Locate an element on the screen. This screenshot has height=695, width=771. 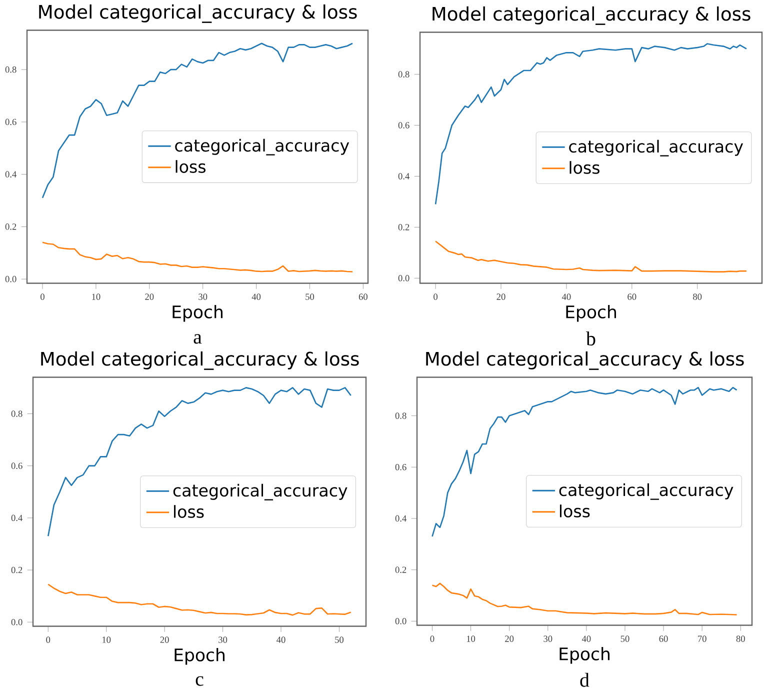
text: b is located at coordinates (591, 338).